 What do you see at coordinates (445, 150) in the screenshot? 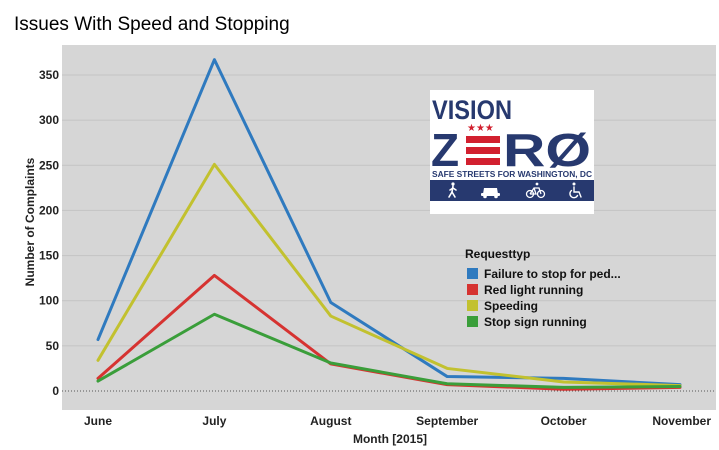
I see `logo-z-letter: Z` at bounding box center [445, 150].